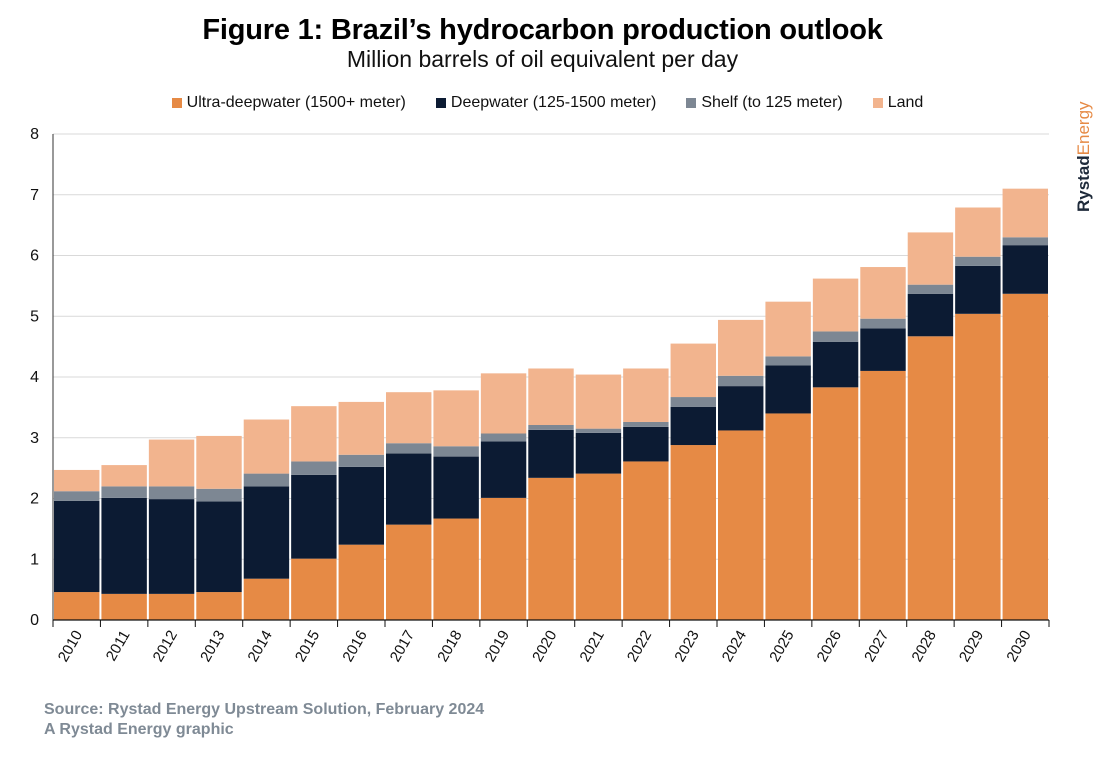  What do you see at coordinates (971, 646) in the screenshot?
I see `x-tick-label: 2029` at bounding box center [971, 646].